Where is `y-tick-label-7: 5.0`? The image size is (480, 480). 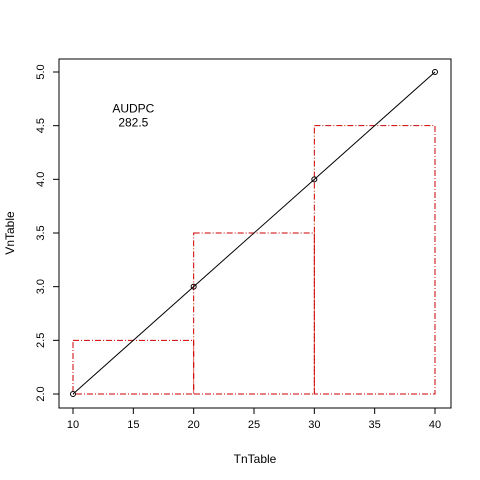 y-tick-label-7: 5.0 is located at coordinates (41, 71).